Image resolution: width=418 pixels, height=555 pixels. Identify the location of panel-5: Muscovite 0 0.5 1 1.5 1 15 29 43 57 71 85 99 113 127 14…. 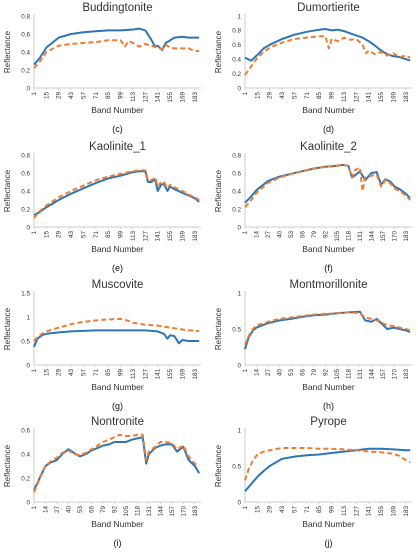
(102, 345).